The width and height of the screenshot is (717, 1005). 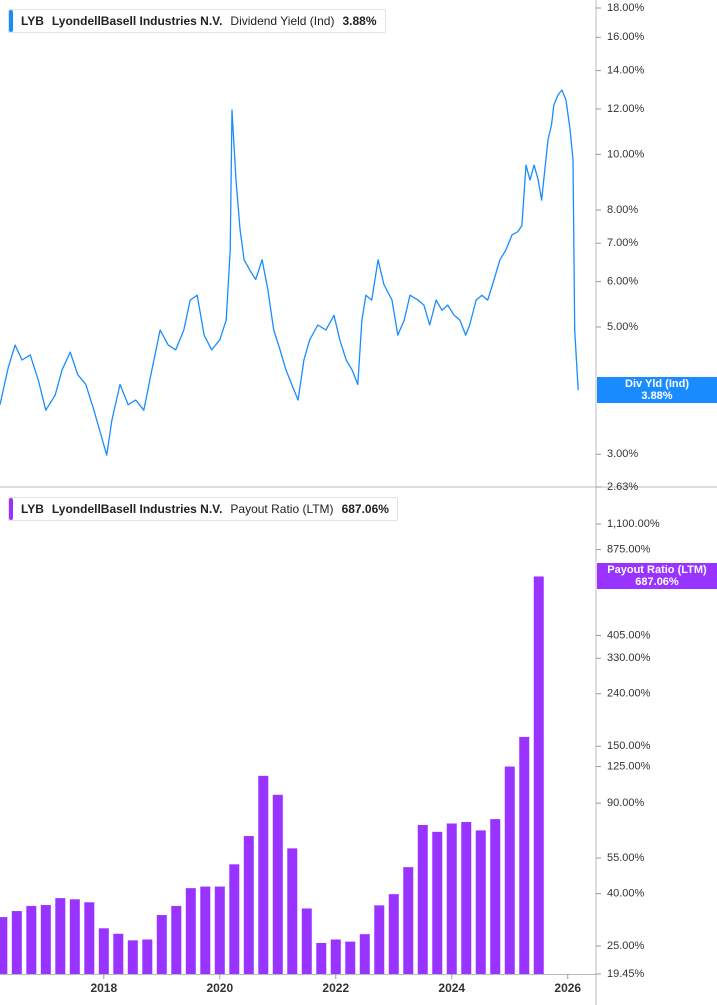 I want to click on y-tick-label: 3.00%, so click(x=622, y=454).